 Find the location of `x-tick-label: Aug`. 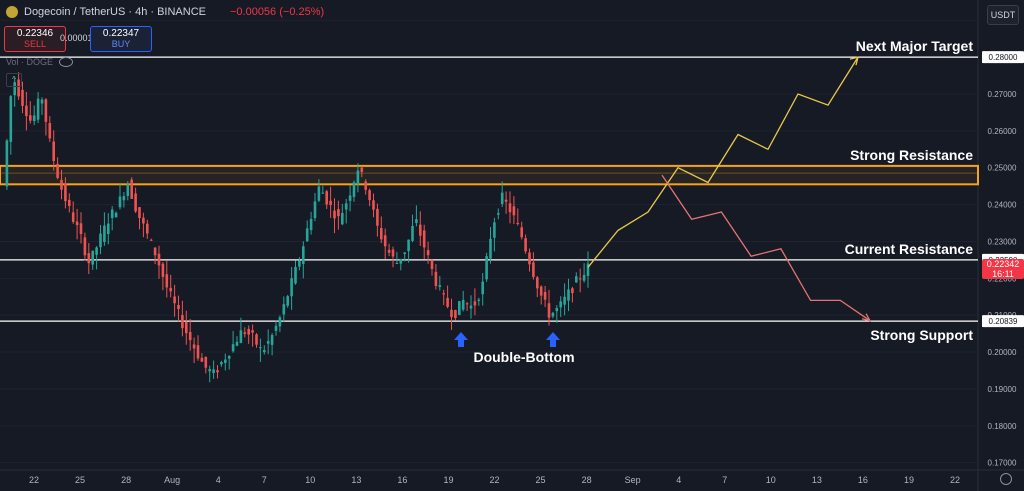

x-tick-label: Aug is located at coordinates (172, 480).